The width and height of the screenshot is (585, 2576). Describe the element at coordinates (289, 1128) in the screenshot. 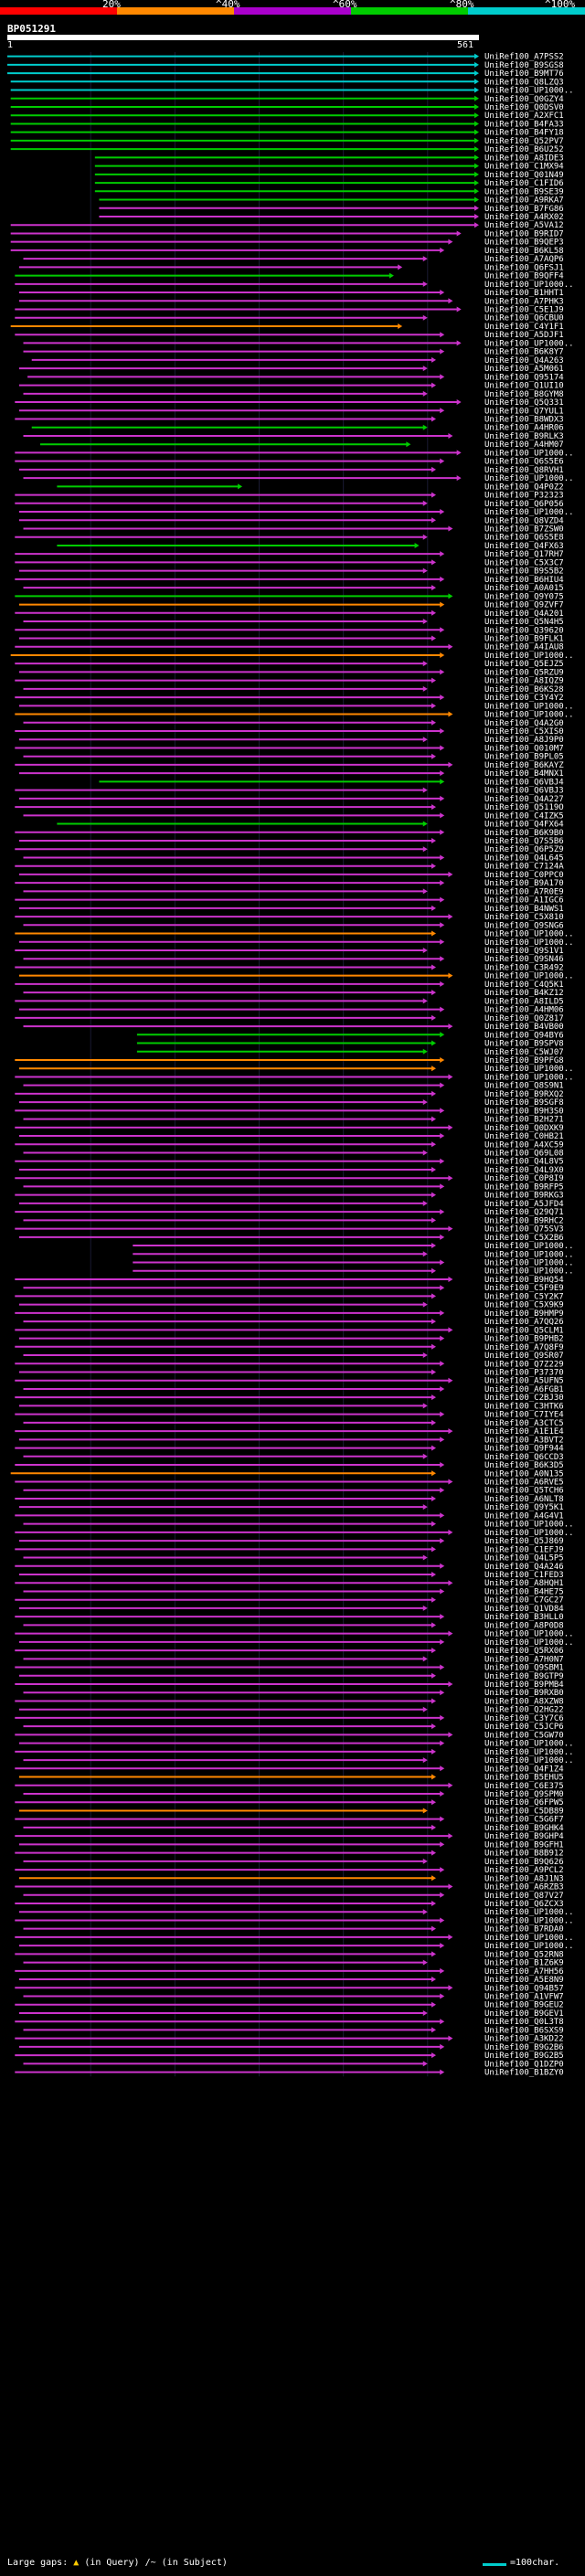

I see `hit-row: UniRef100_Q0DXK9` at that location.